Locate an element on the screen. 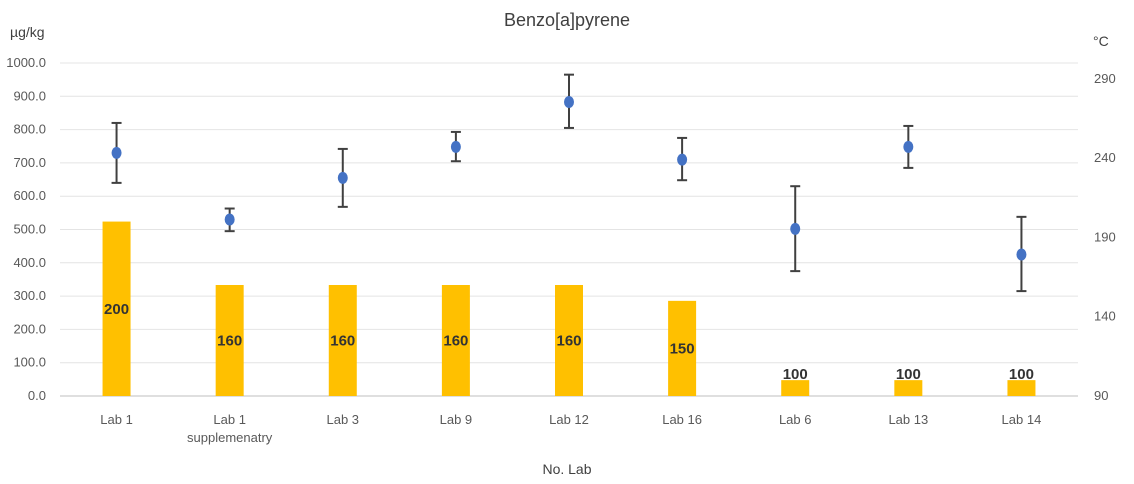 The image size is (1134, 484). x-axis-label: No. Lab is located at coordinates (566, 469).